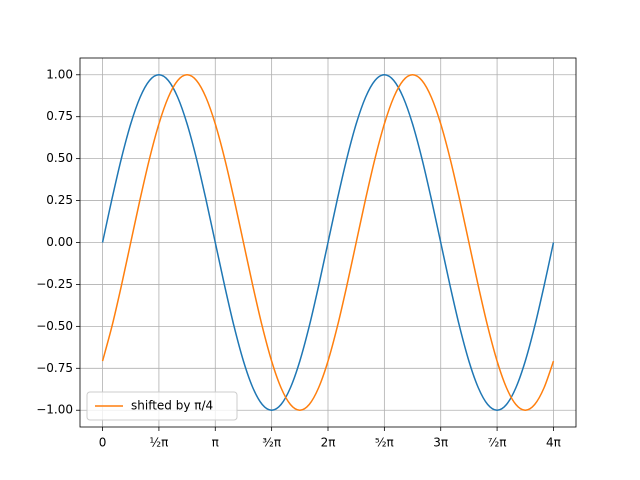 This screenshot has width=640, height=480. I want to click on x-tick-label: ³⁄₂π, so click(271, 443).